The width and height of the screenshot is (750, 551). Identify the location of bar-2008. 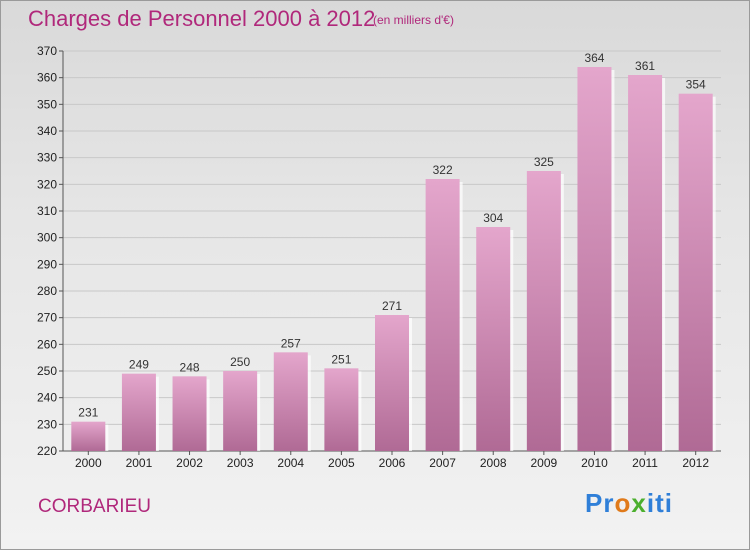
(493, 339).